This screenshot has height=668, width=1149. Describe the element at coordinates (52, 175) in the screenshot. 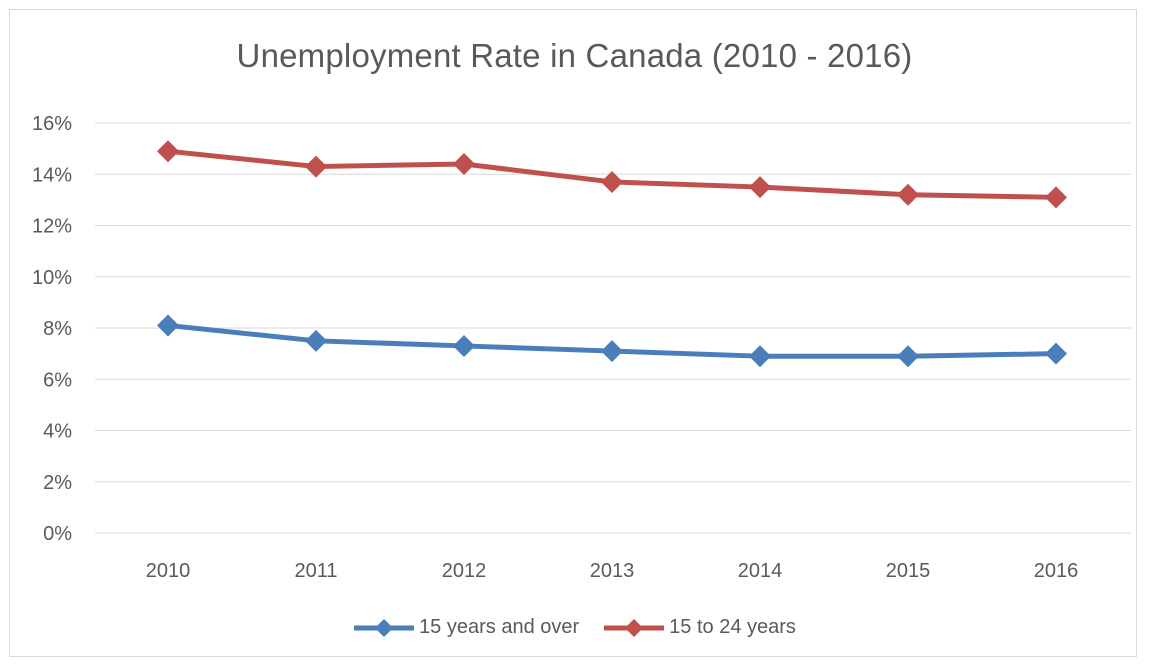

I see `y-tick-label: 14%` at that location.